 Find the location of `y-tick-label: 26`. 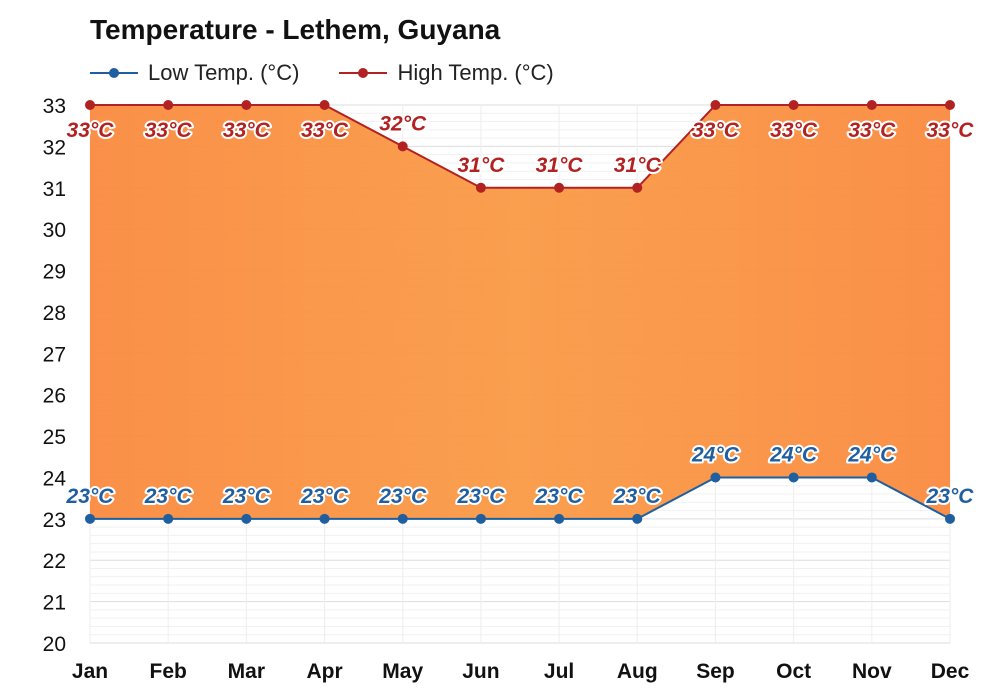

y-tick-label: 26 is located at coordinates (54, 396).